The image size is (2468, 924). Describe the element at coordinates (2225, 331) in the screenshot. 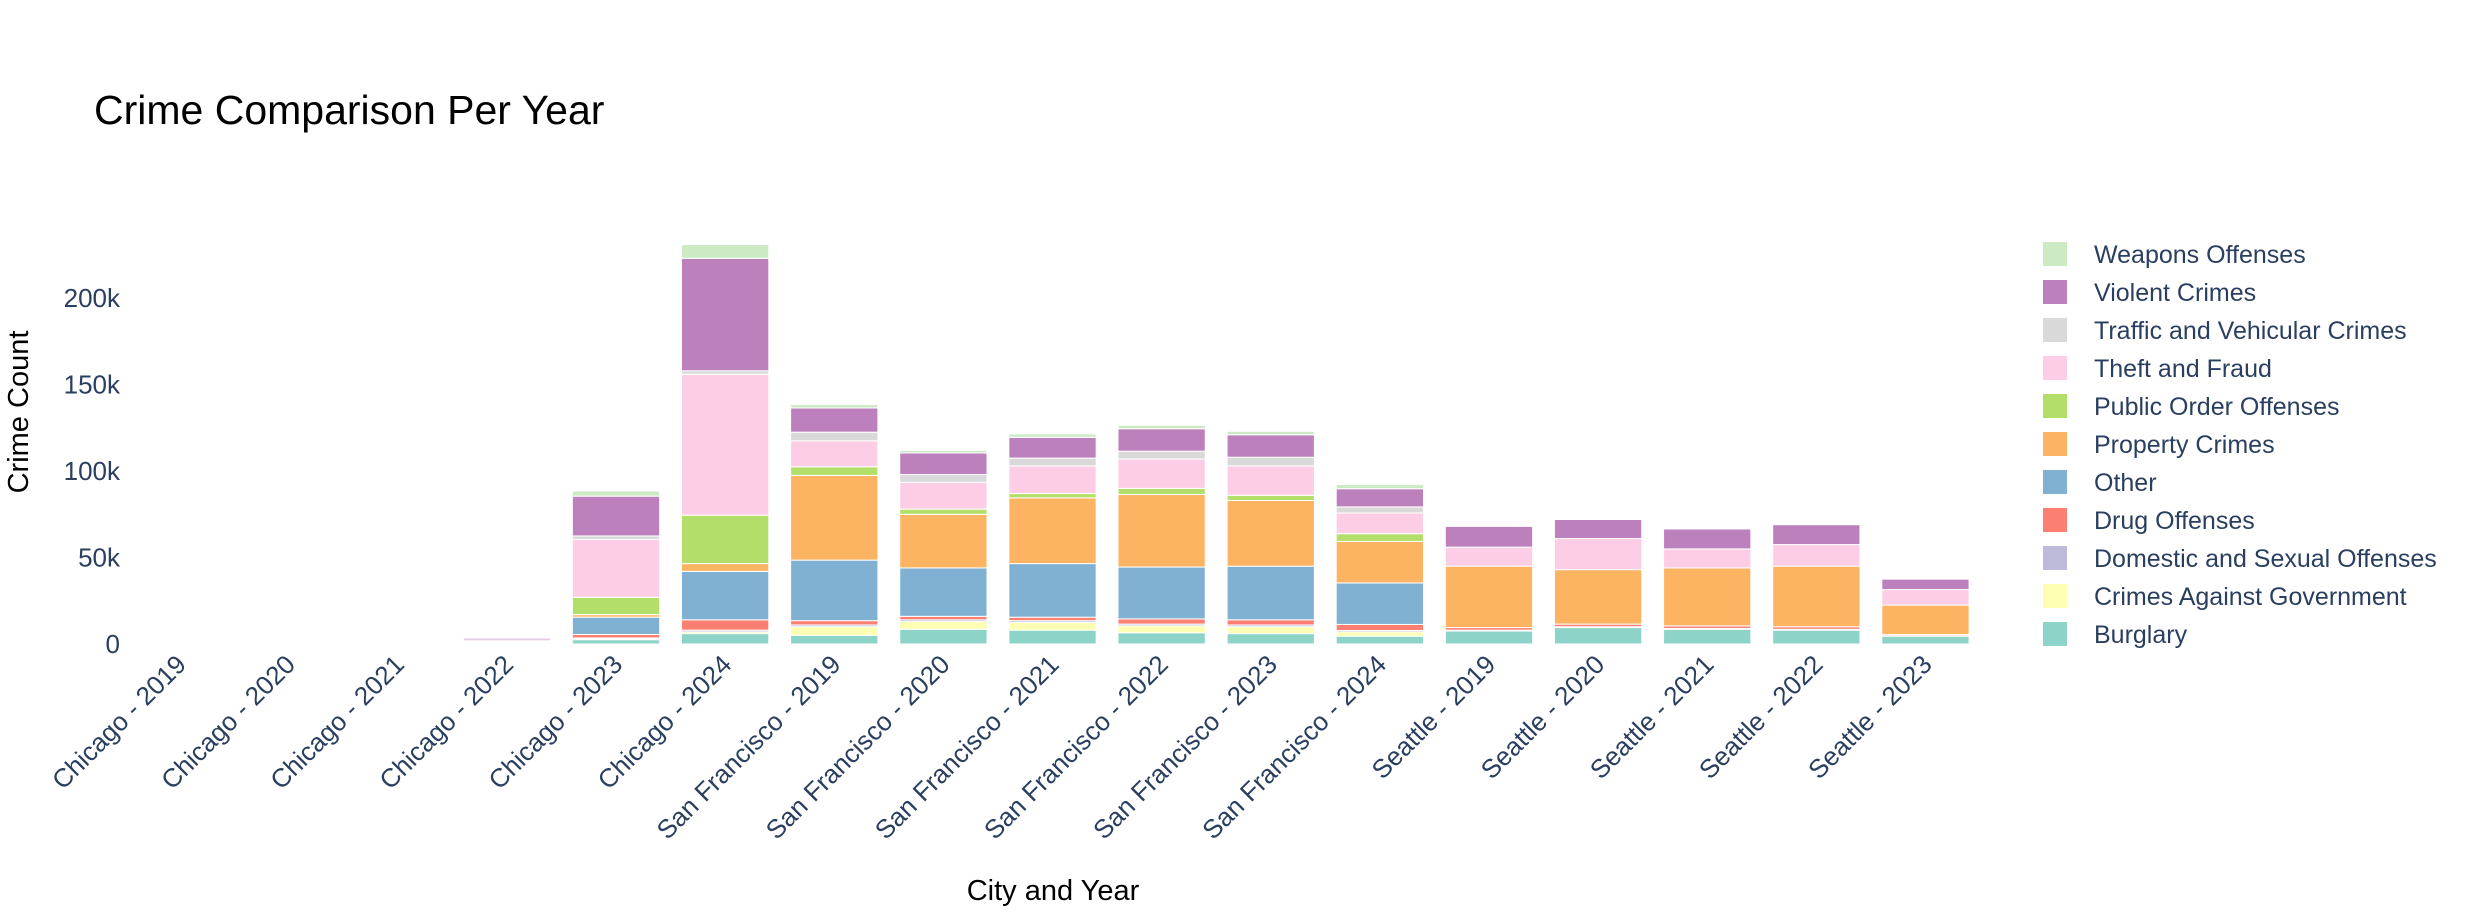

I see `legend-item: Traffic and Vehicular Crimes` at that location.